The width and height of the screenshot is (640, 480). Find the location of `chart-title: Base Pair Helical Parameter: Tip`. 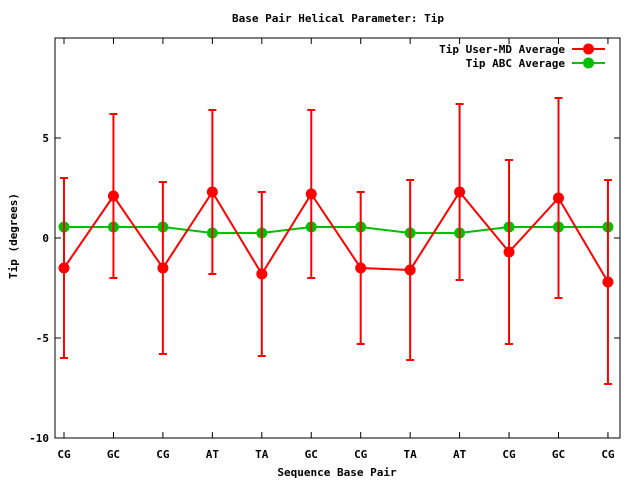

chart-title: Base Pair Helical Parameter: Tip is located at coordinates (338, 18).